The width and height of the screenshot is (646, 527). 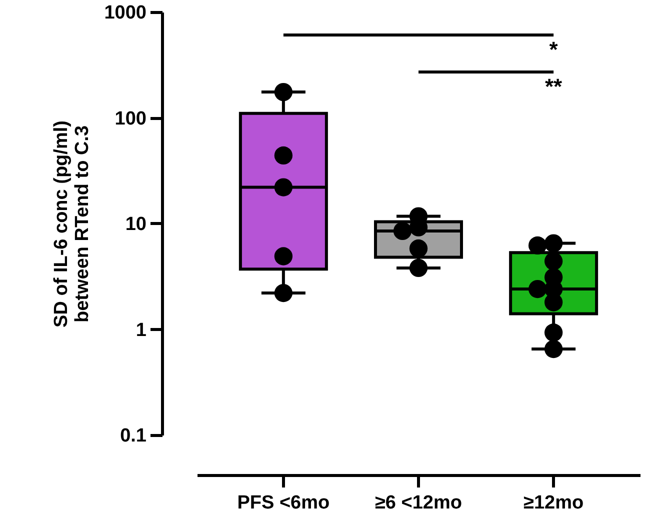 What do you see at coordinates (553, 49) in the screenshot?
I see `annotation: *` at bounding box center [553, 49].